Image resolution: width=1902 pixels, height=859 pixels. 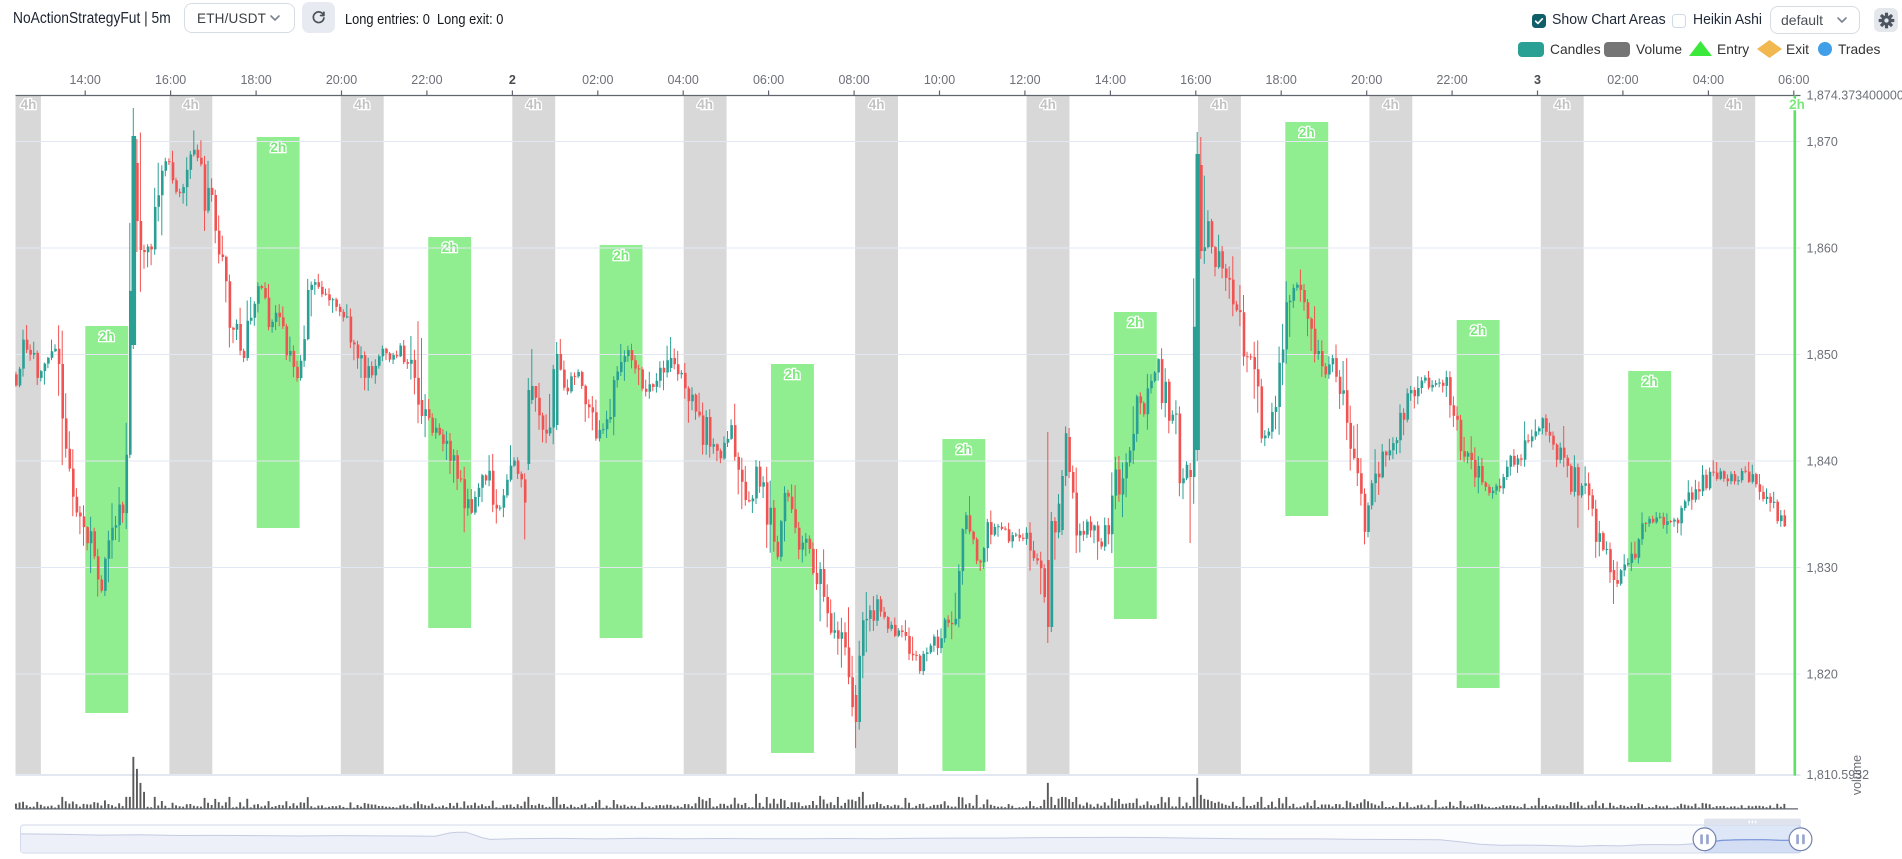 What do you see at coordinates (1822, 355) in the screenshot?
I see `svg-text: 1,850` at bounding box center [1822, 355].